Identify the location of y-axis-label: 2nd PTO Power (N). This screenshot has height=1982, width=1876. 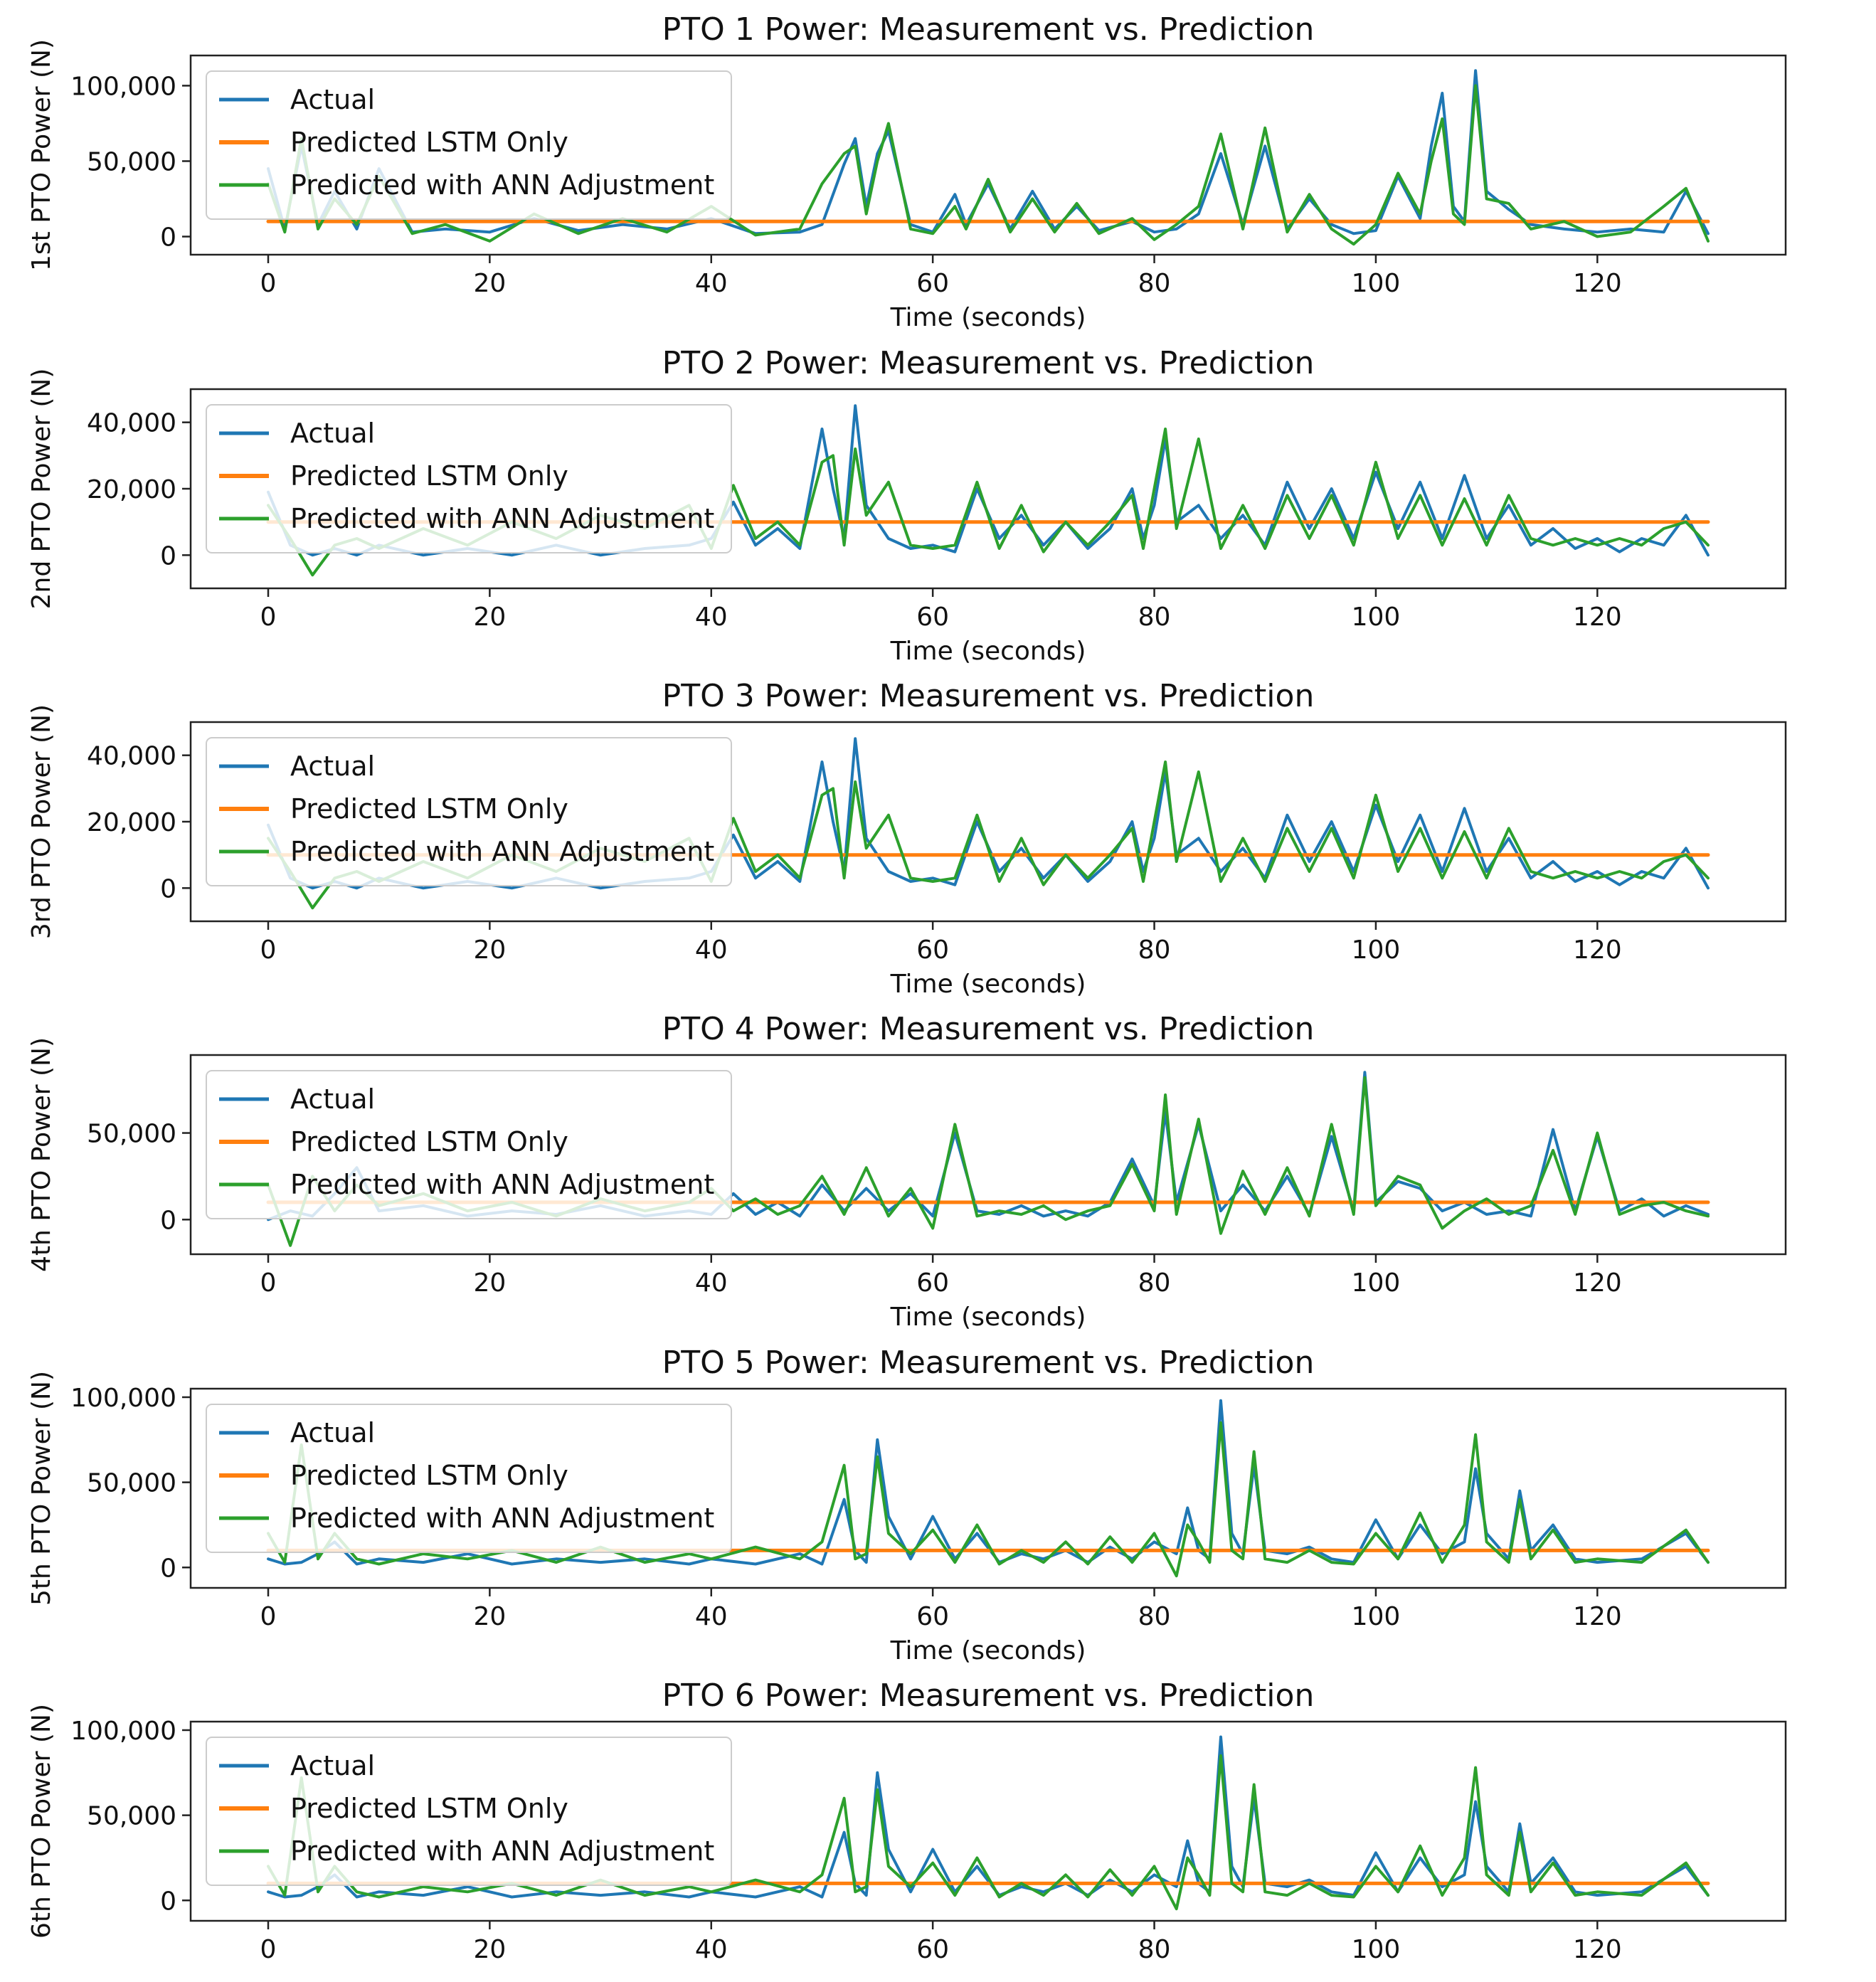
(41, 489).